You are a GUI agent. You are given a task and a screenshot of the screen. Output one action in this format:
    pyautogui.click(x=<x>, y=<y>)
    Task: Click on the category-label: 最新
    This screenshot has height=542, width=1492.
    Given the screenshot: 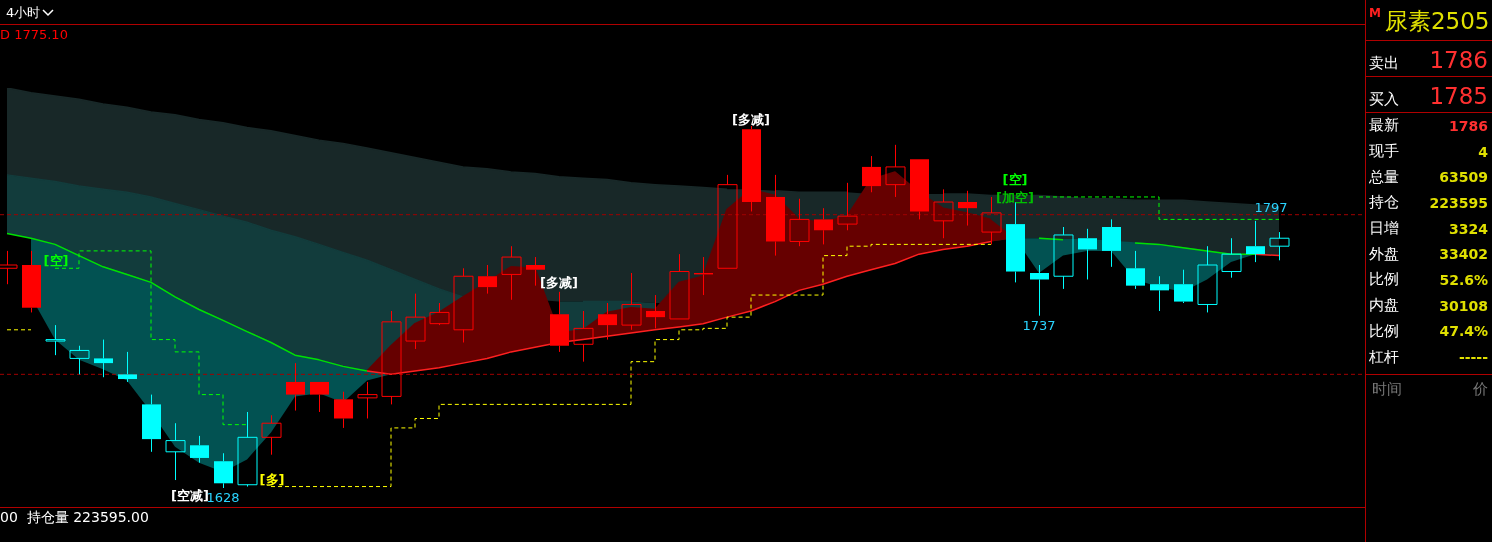 What is the action you would take?
    pyautogui.click(x=1384, y=126)
    